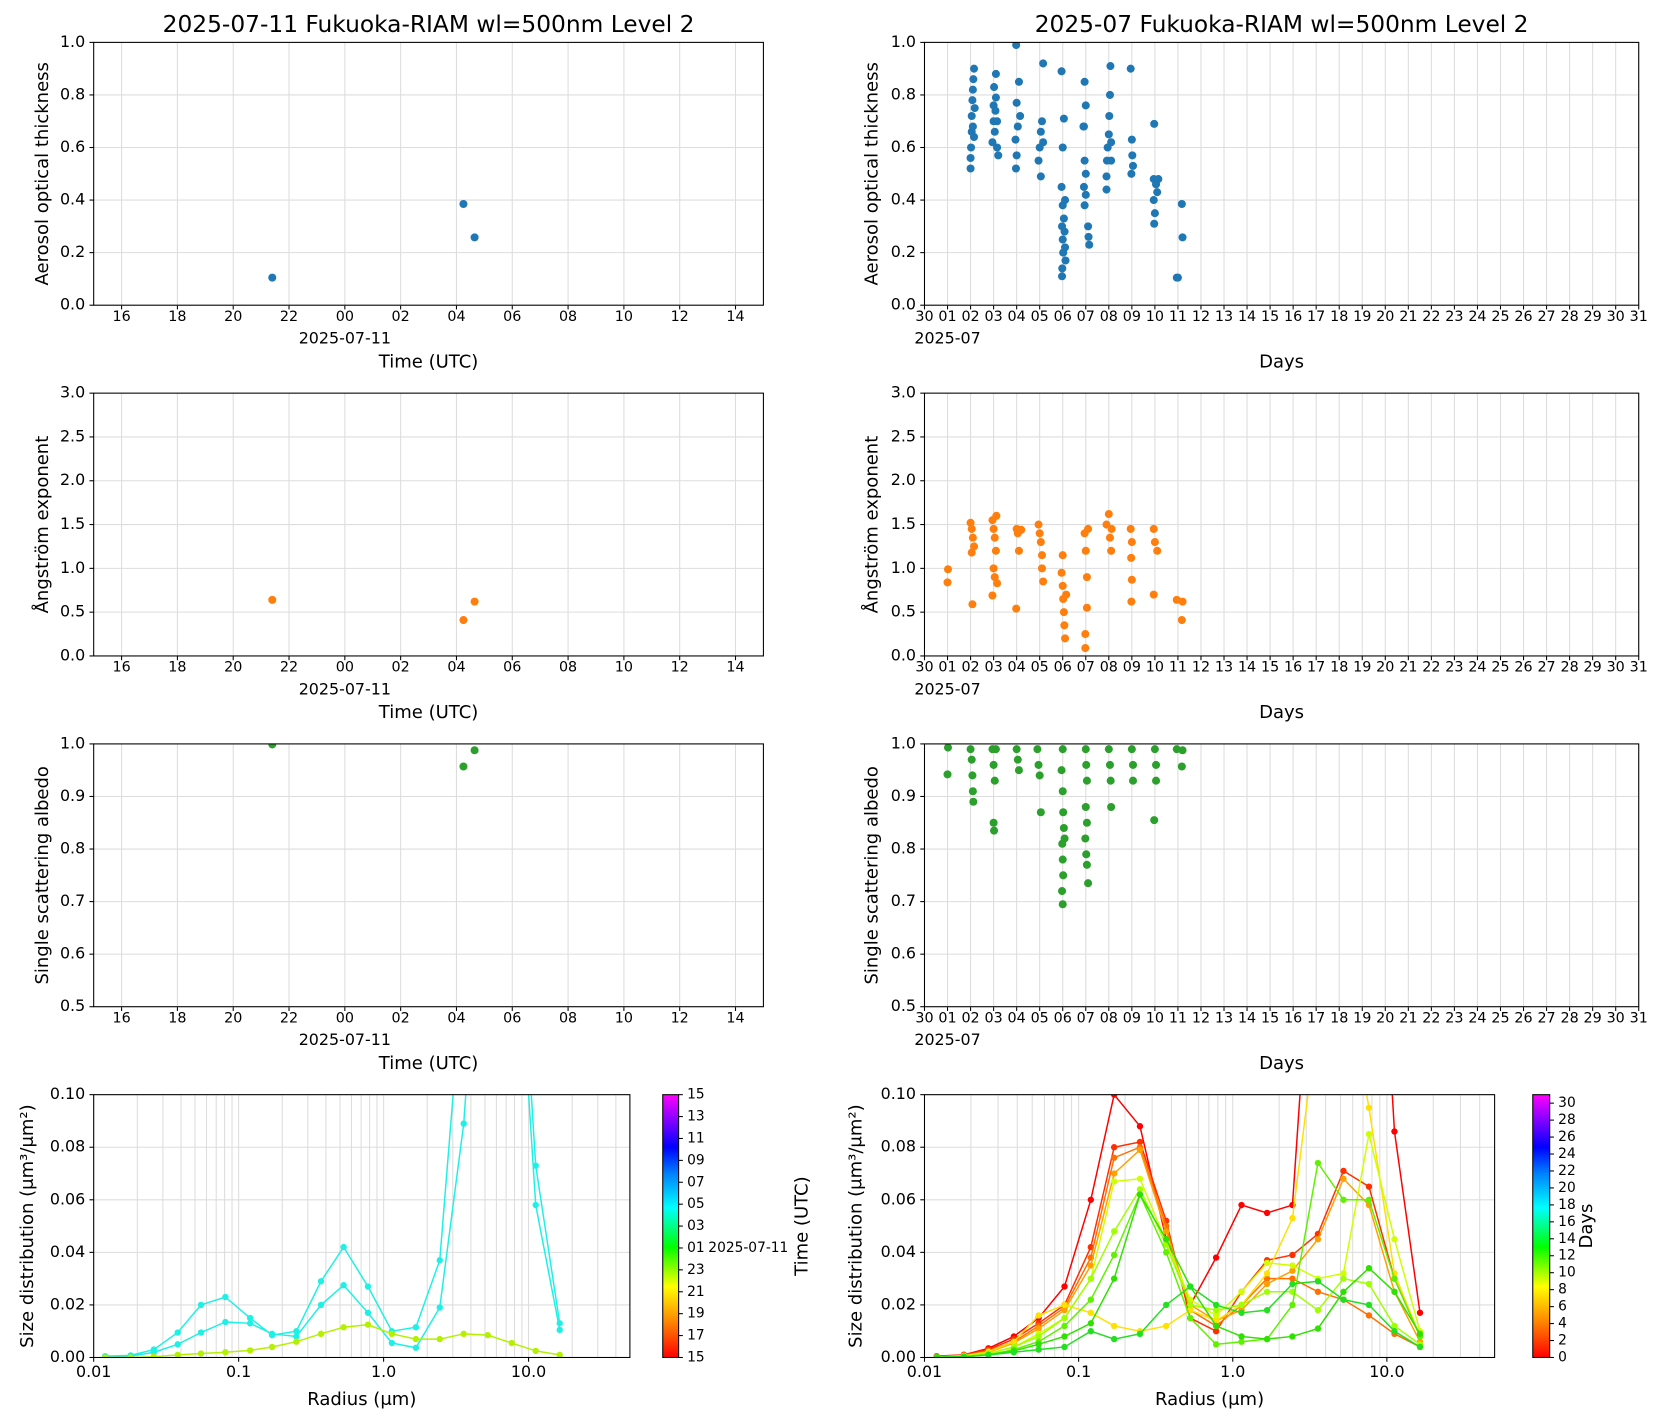 Image resolution: width=1654 pixels, height=1420 pixels. Describe the element at coordinates (1567, 1188) in the screenshot. I see `colorbar-tick-label: 20` at that location.